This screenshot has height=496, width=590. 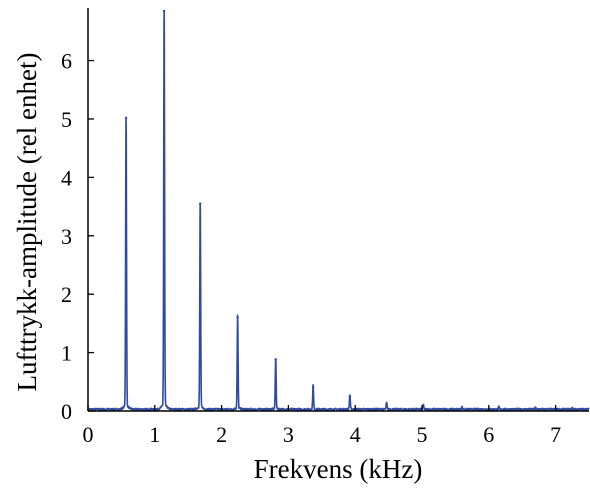 What do you see at coordinates (338, 469) in the screenshot?
I see `x-axis-title: Frekvens (kHz)` at bounding box center [338, 469].